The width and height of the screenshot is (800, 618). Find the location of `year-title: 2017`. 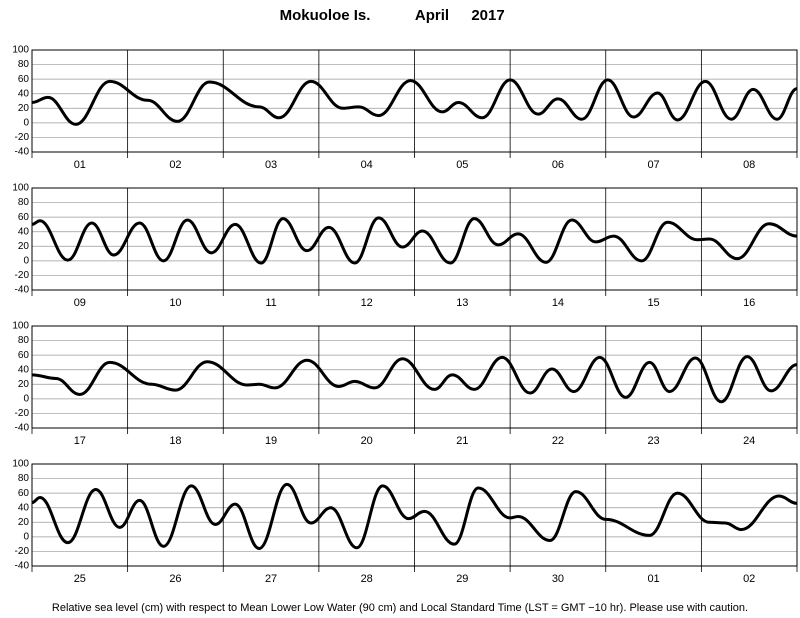

year-title: 2017 is located at coordinates (487, 15).